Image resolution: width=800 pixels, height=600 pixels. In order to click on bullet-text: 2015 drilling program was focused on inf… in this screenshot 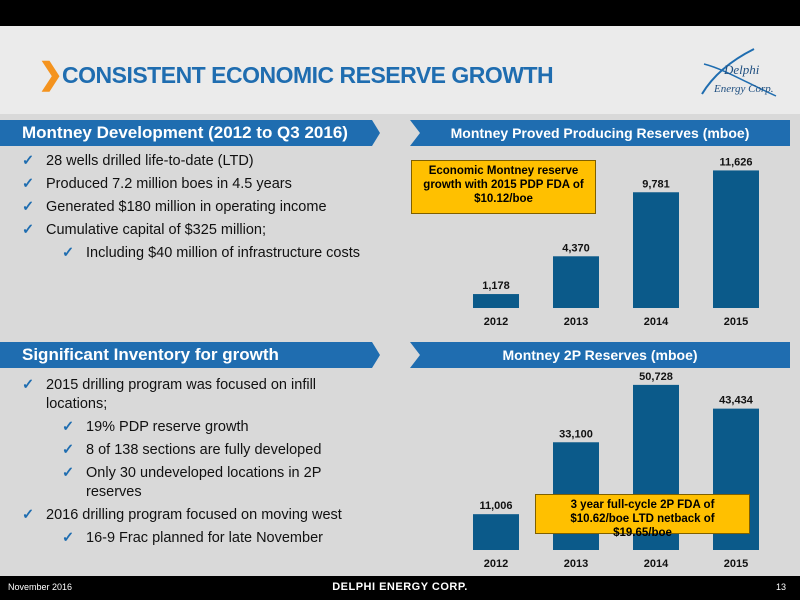, I will do `click(181, 394)`.